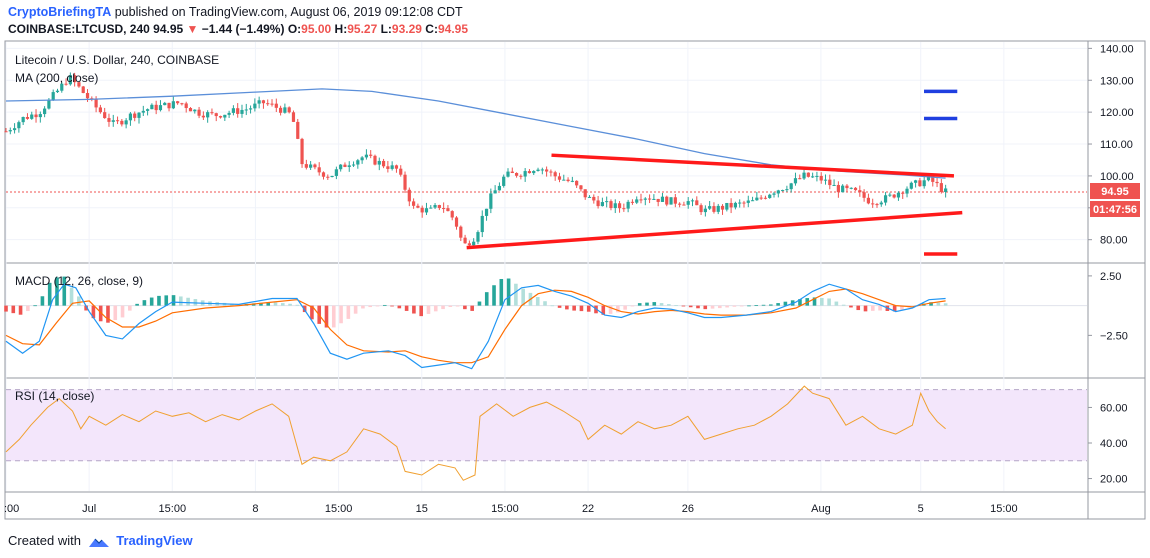 The image size is (1150, 558). Describe the element at coordinates (79, 281) in the screenshot. I see `macd-legend: MACD (12, 26, close, 9)` at that location.